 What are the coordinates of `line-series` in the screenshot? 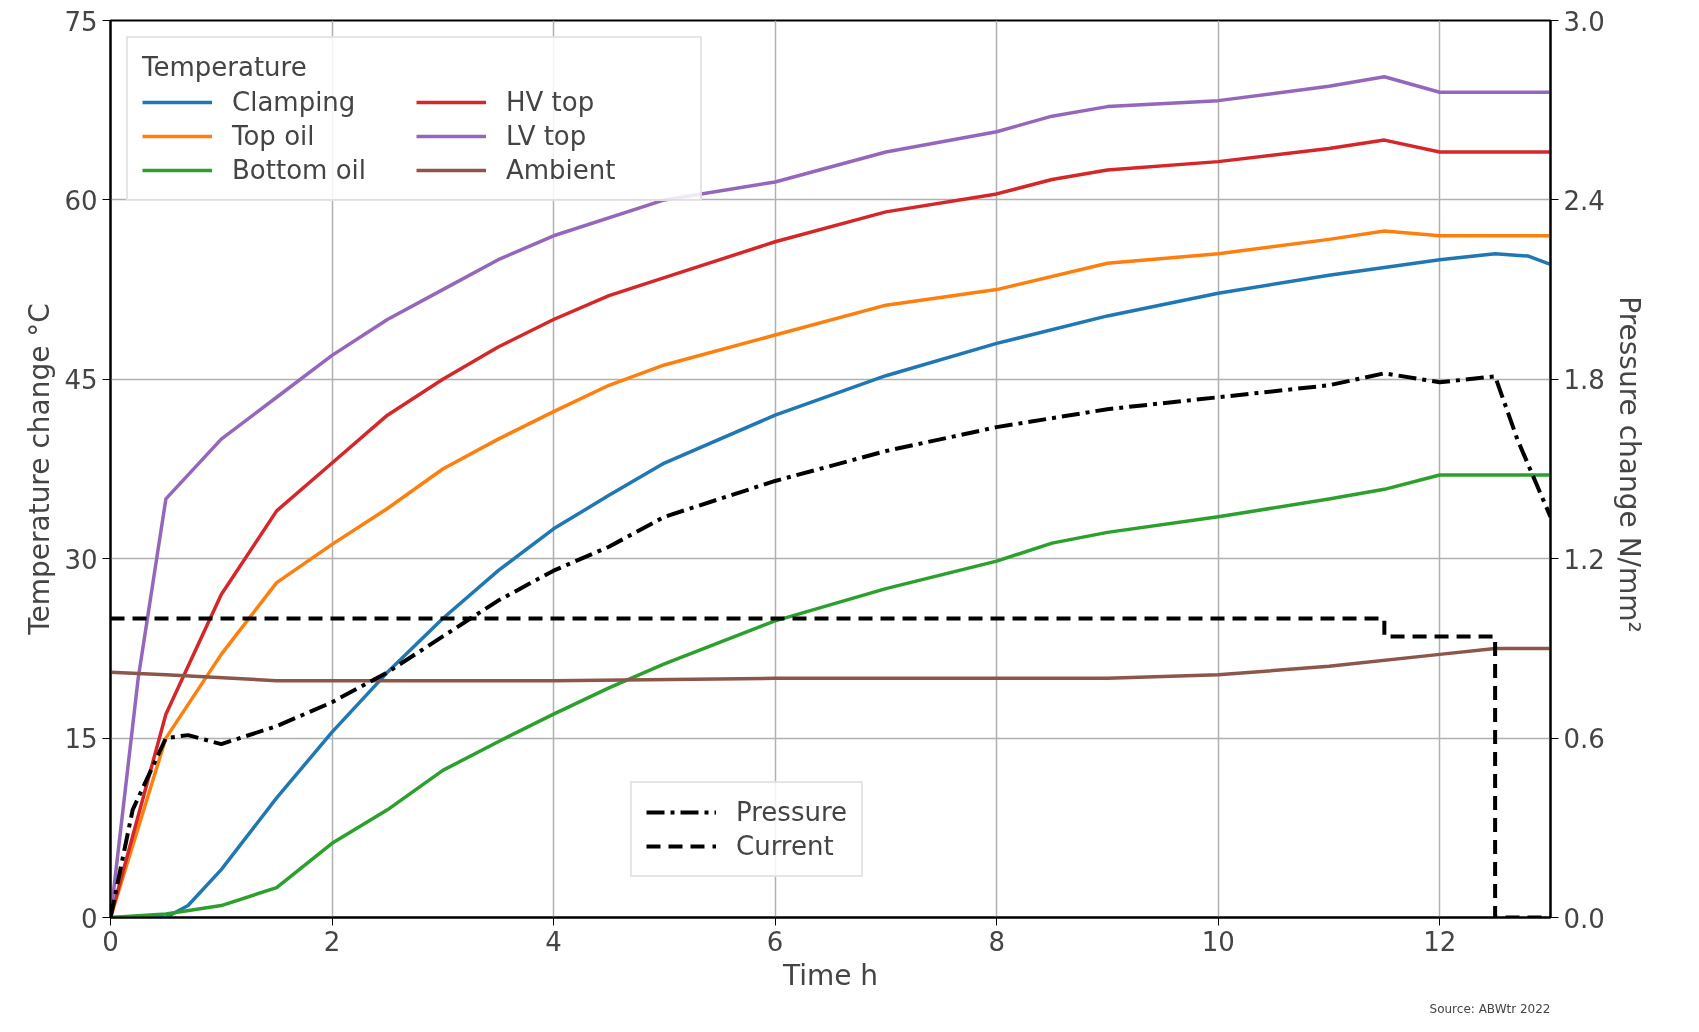 It's located at (830, 664).